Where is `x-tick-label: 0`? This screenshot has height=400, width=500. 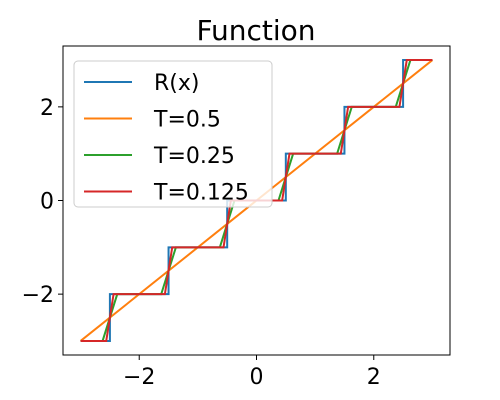
x-tick-label: 0 is located at coordinates (257, 377).